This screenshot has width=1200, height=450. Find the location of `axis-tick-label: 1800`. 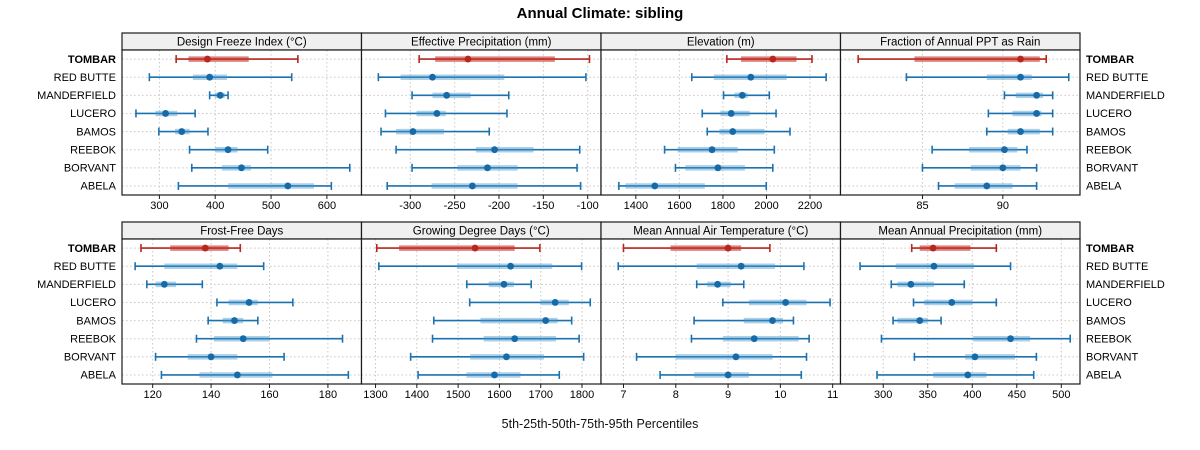

axis-tick-label: 1800 is located at coordinates (582, 395).